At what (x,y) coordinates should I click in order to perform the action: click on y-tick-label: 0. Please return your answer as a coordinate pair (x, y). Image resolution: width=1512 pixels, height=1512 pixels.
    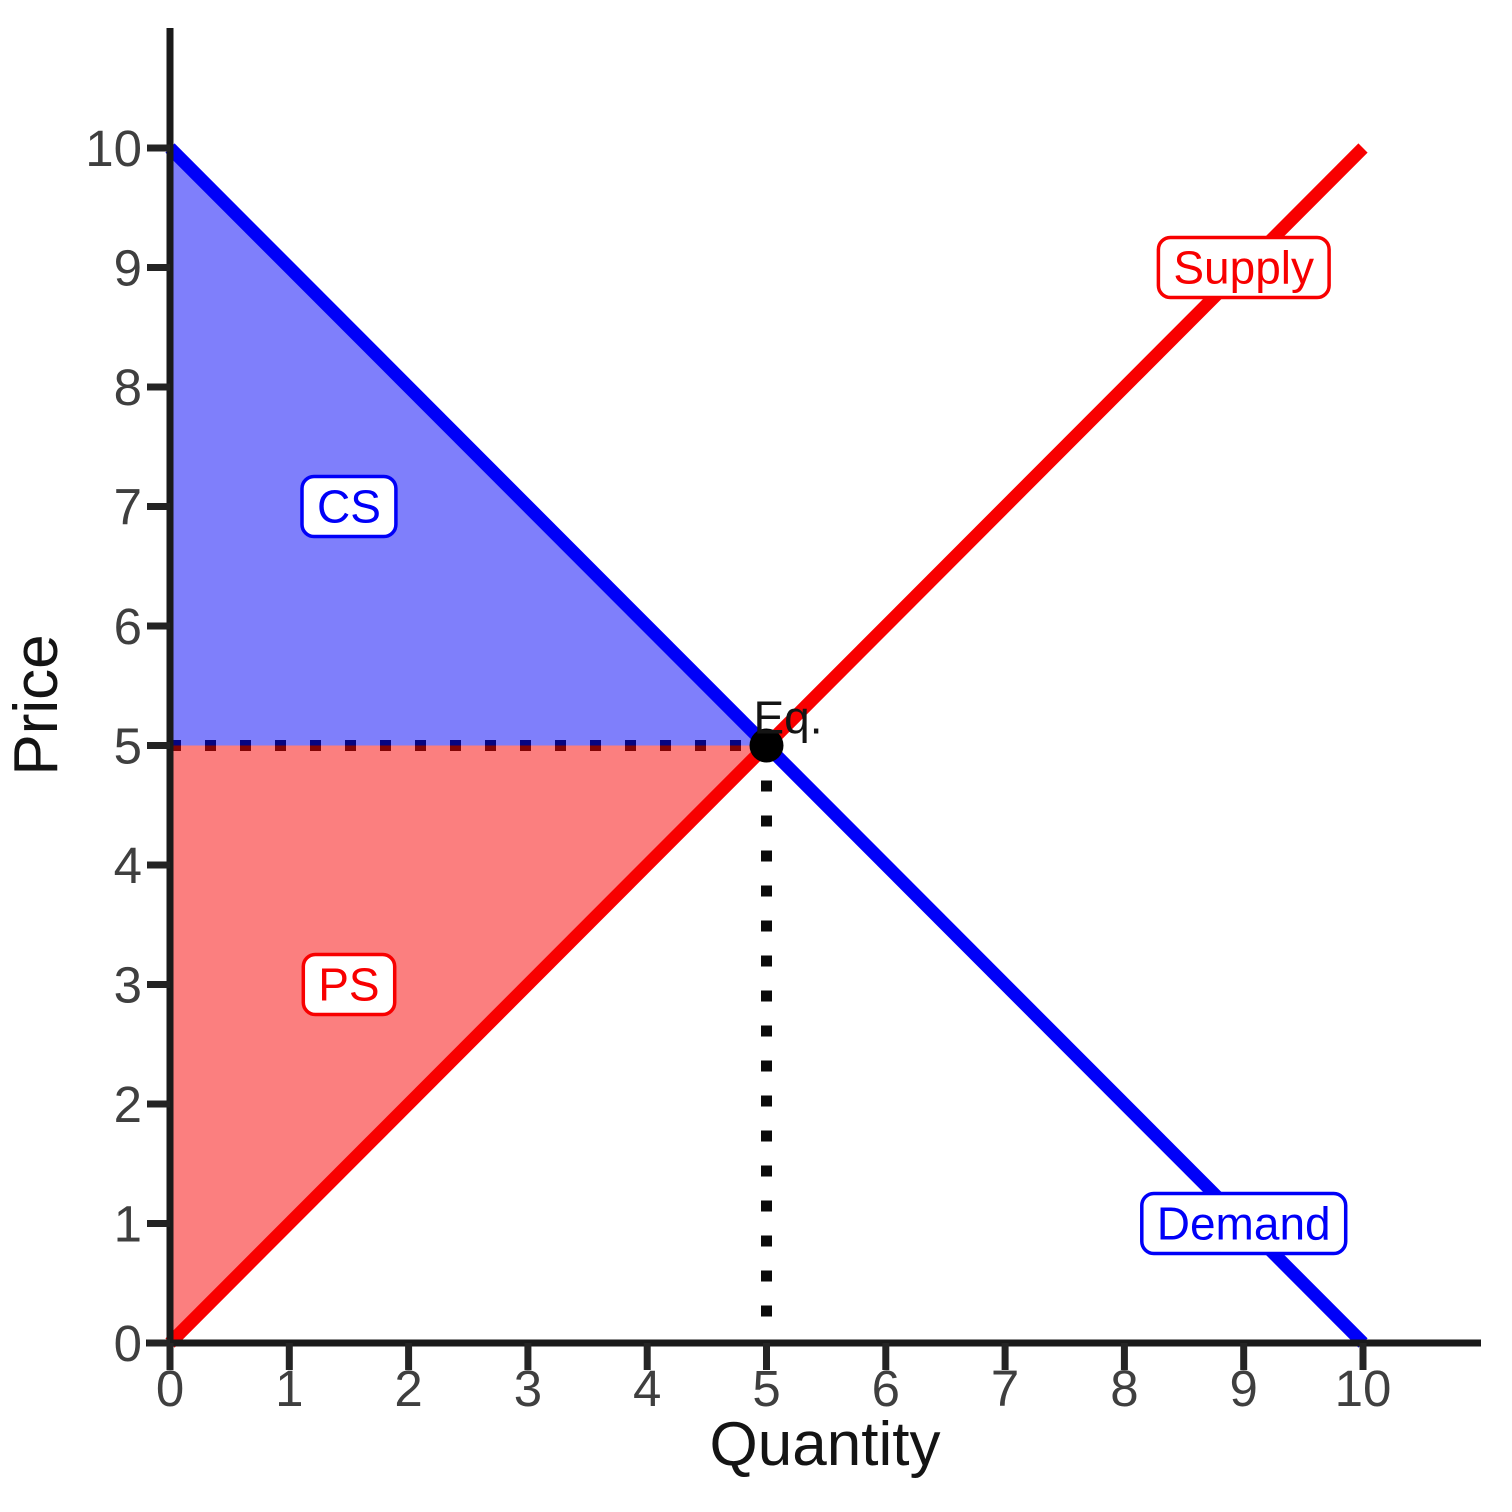
    Looking at the image, I should click on (128, 1343).